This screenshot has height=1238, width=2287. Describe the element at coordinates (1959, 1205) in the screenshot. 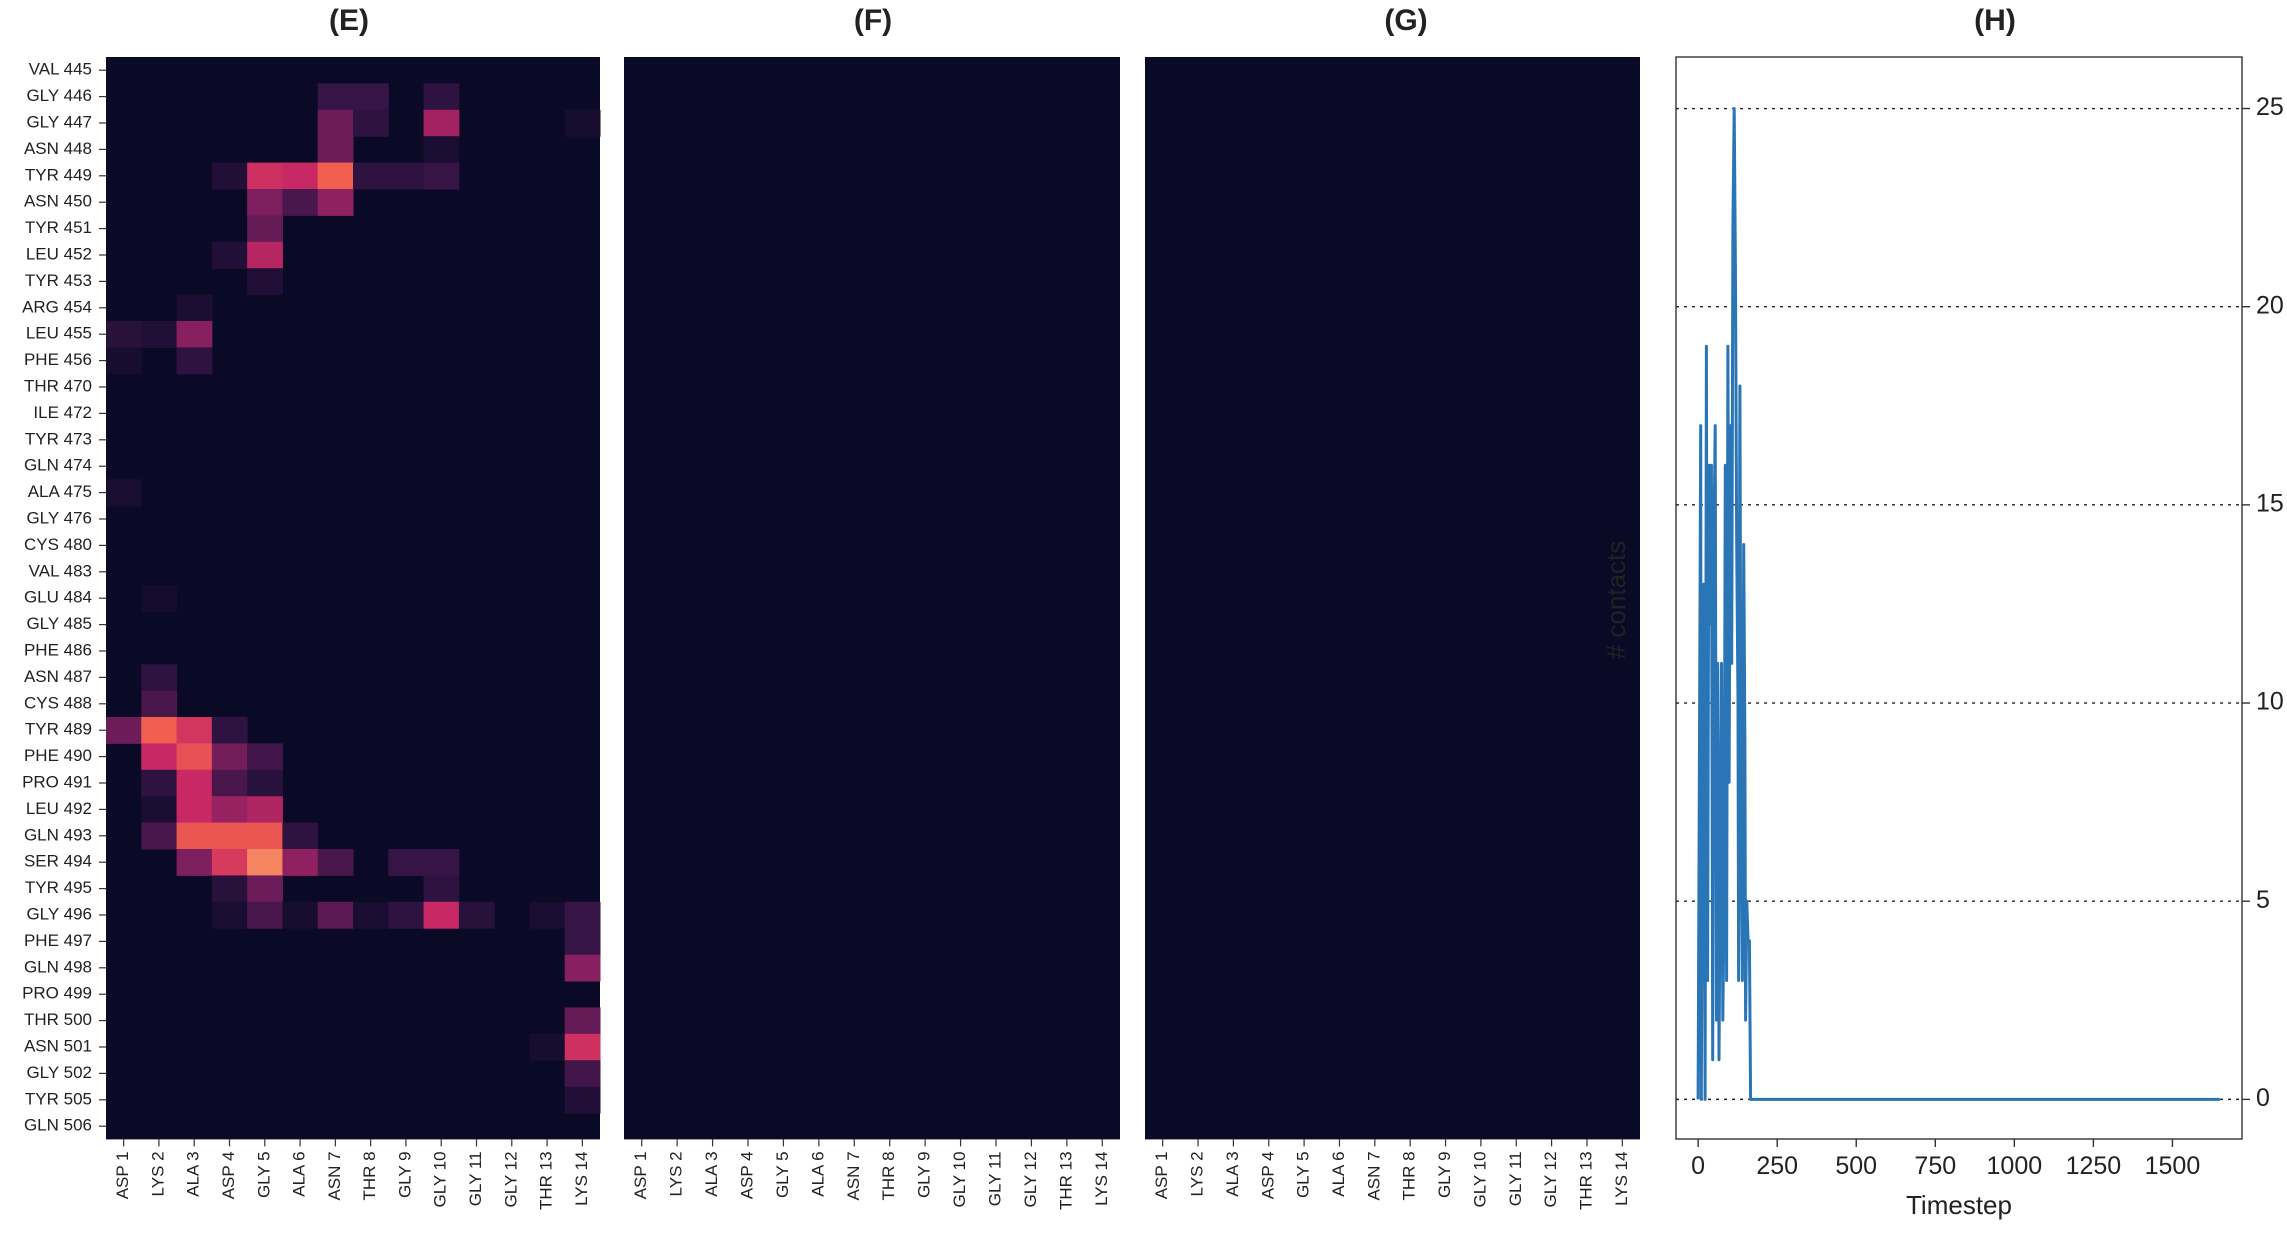

I see `x-axis-label: Timestep` at that location.